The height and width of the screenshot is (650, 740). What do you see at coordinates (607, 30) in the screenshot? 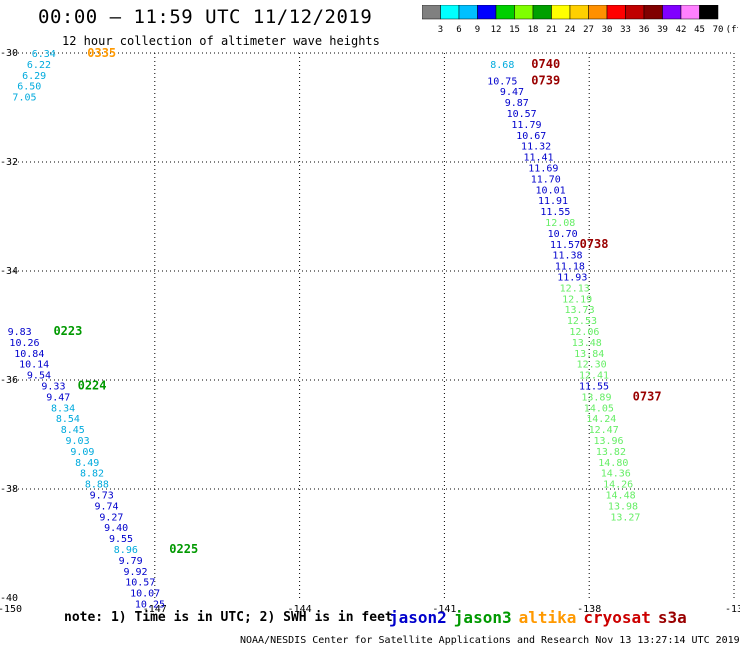
I see `colorbar-label: 30` at bounding box center [607, 30].